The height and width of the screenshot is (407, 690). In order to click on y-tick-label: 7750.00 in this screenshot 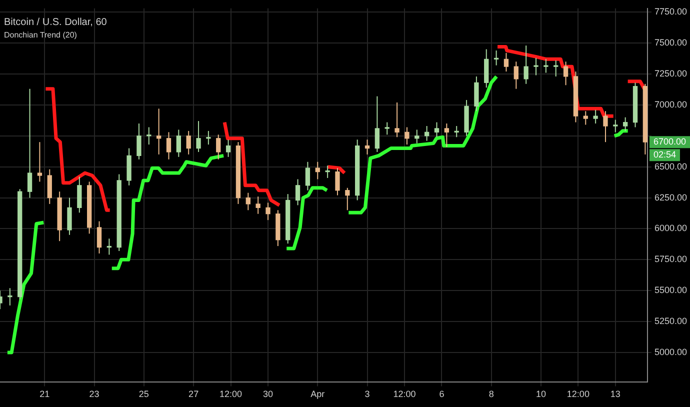, I will do `click(671, 11)`.